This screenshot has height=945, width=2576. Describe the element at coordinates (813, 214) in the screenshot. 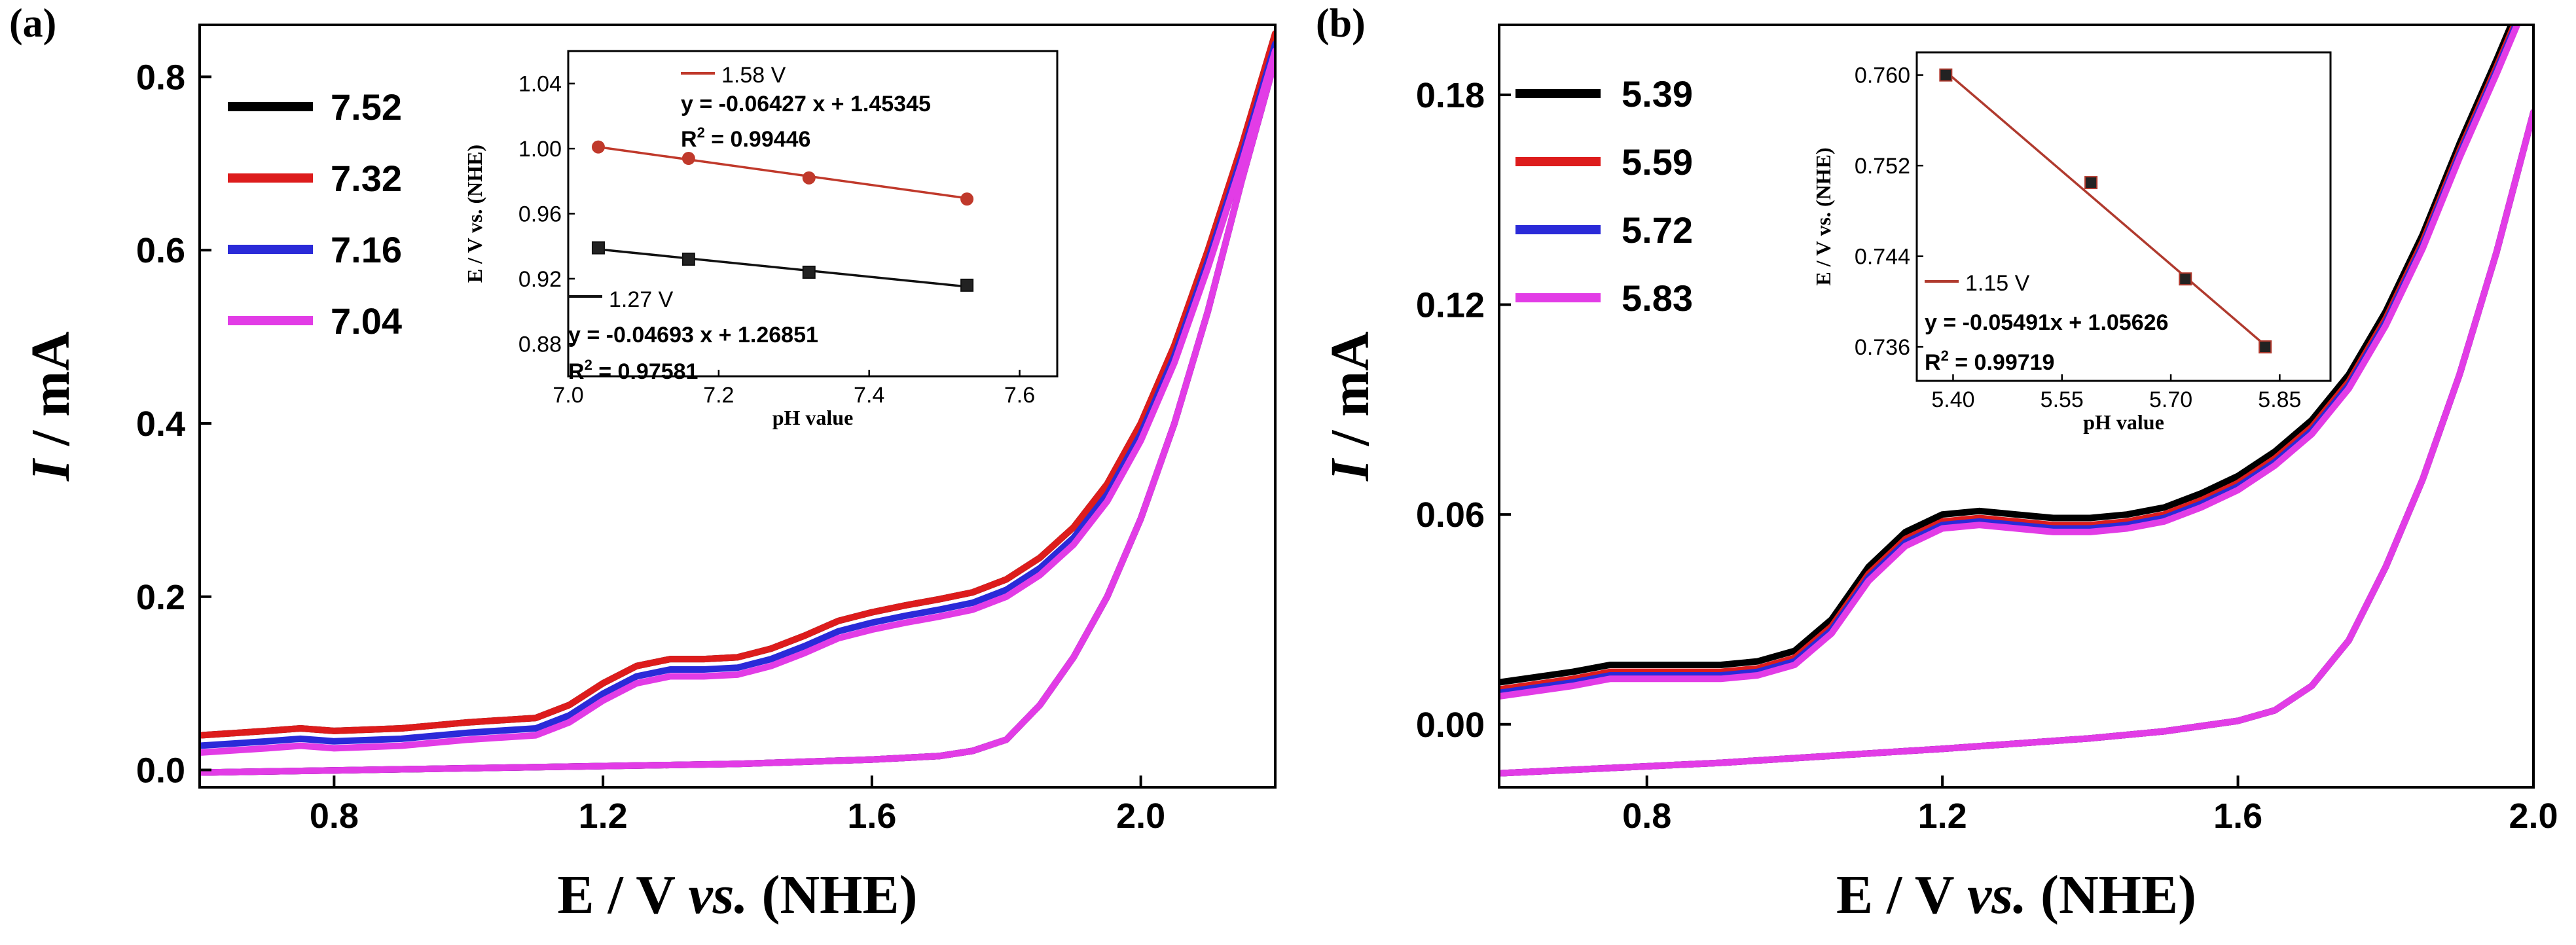

I see `inset-frame` at that location.